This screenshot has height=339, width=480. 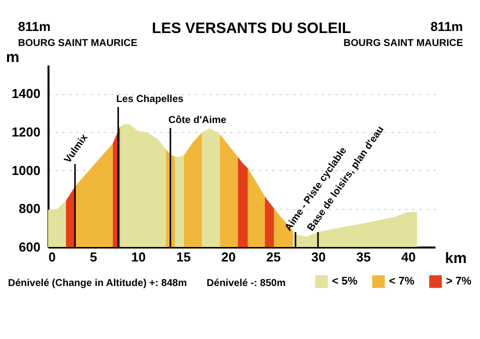 I want to click on x-tick-label: 0, so click(x=52, y=257).